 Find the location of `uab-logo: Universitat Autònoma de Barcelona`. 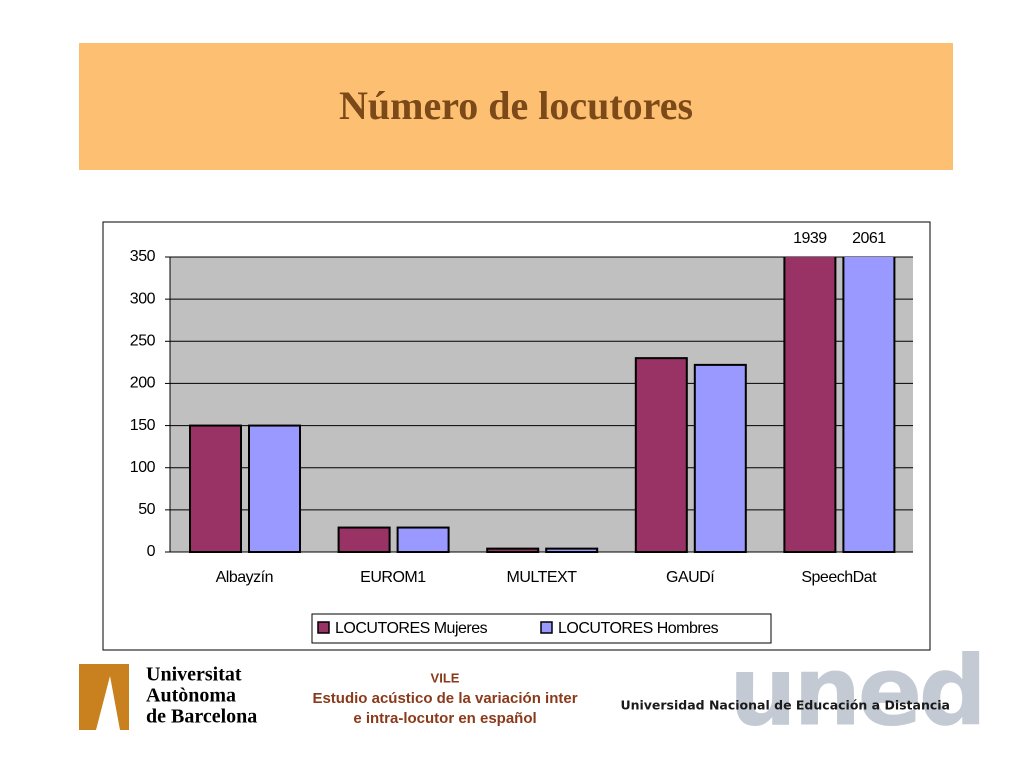

uab-logo: Universitat Autònoma de Barcelona is located at coordinates (168, 697).